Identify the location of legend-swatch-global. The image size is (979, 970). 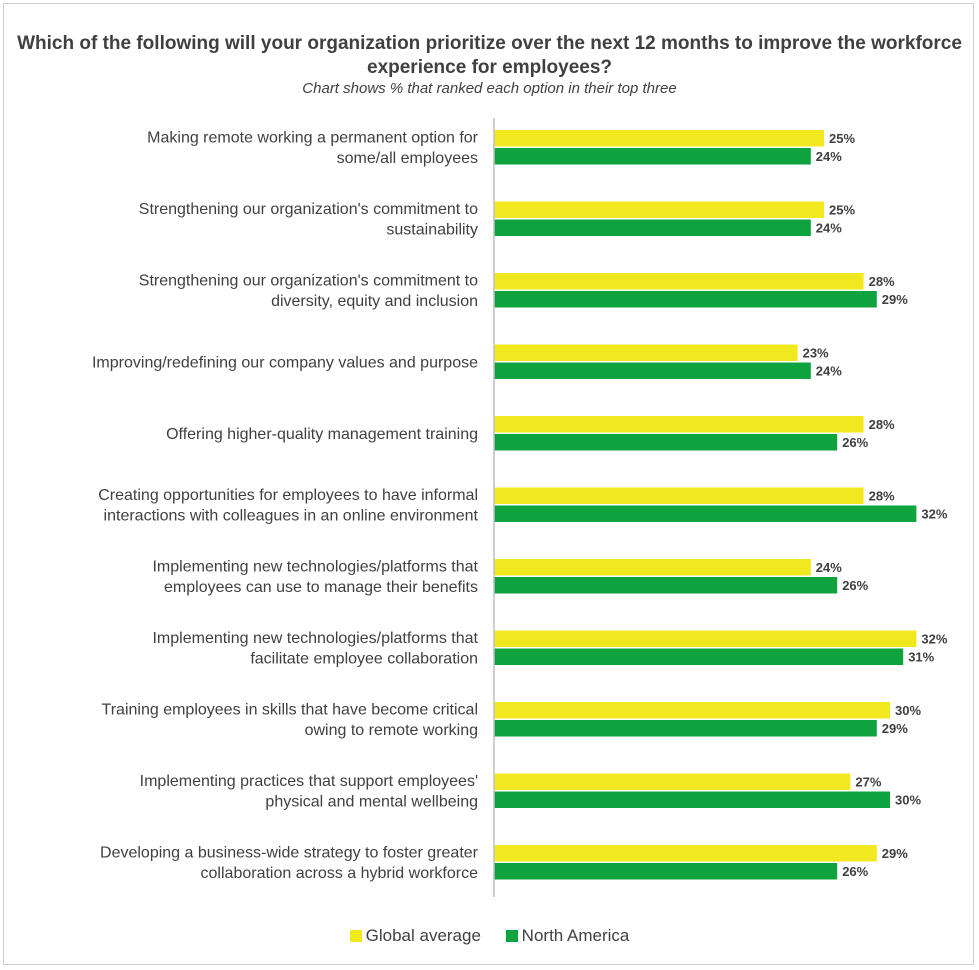
(355, 936).